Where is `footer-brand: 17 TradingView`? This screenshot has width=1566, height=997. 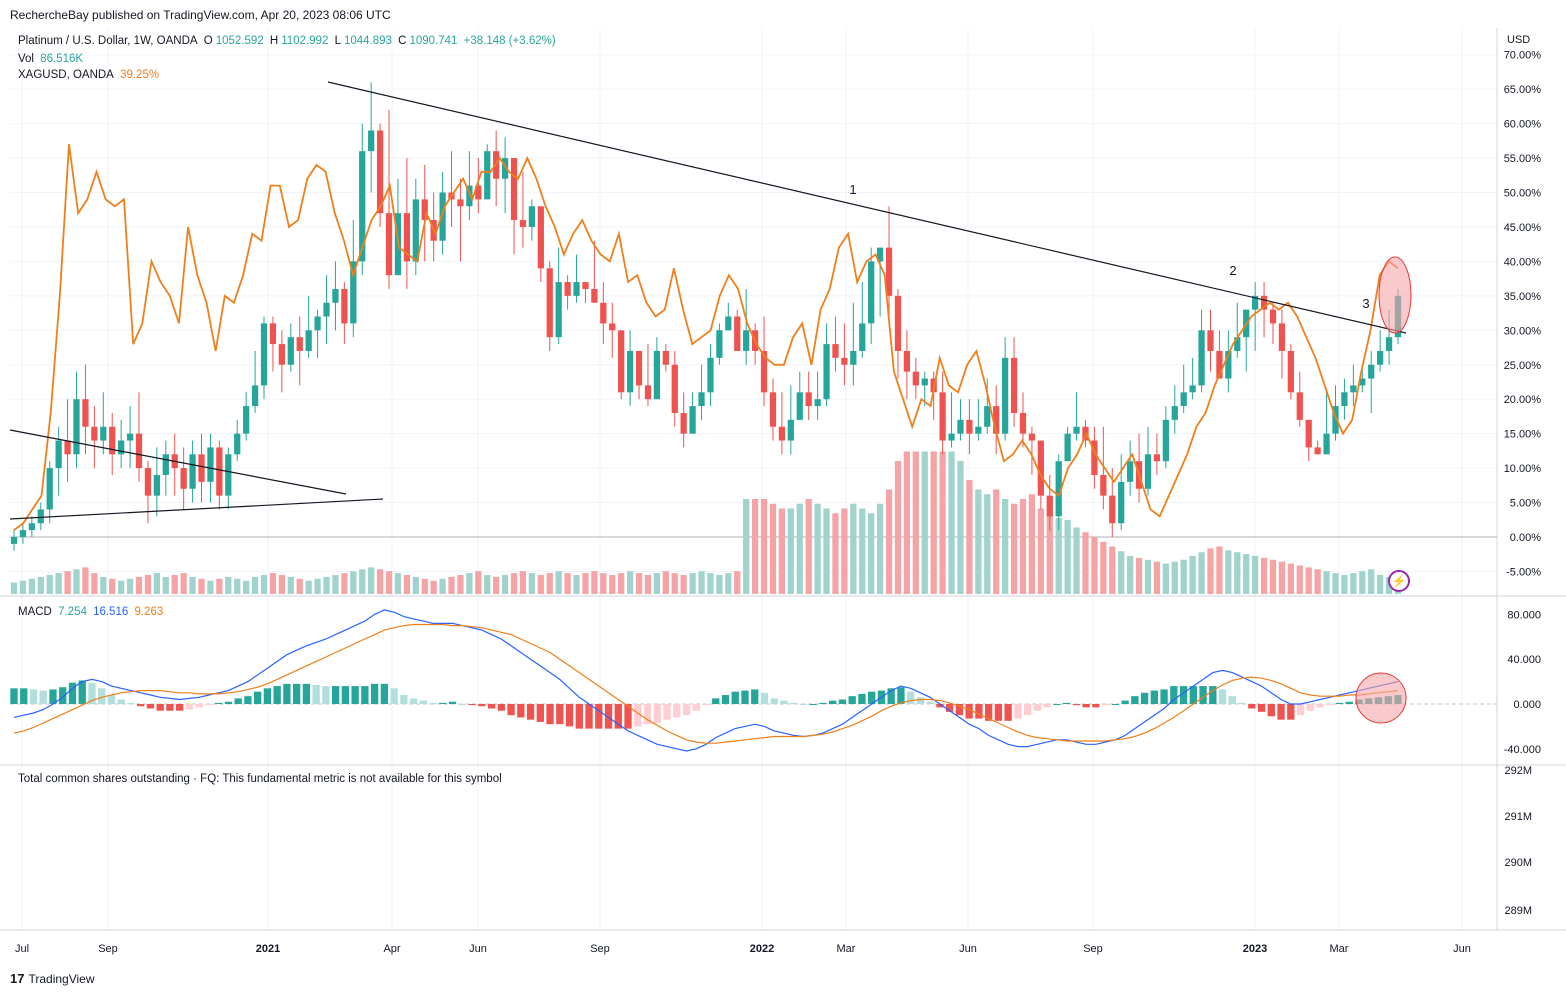 footer-brand: 17 TradingView is located at coordinates (52, 978).